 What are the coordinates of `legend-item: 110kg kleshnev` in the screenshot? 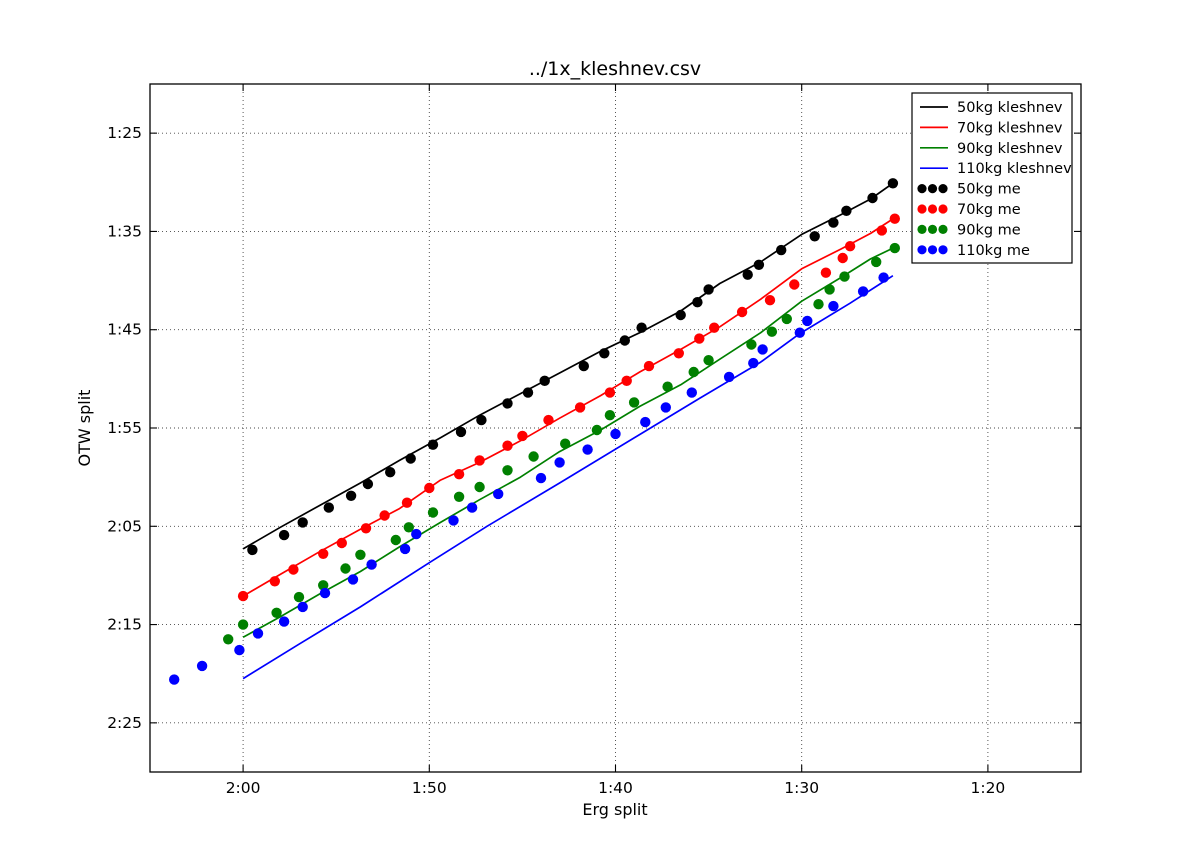 It's located at (996, 169).